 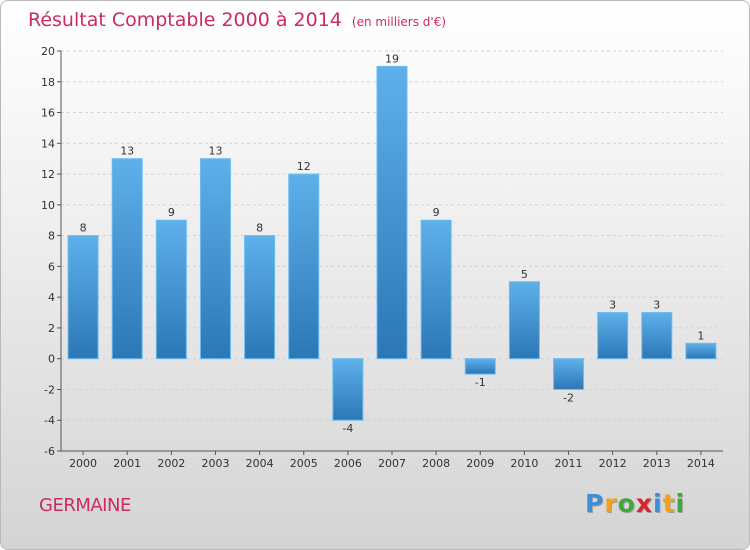 I want to click on chart-title-text: Résultat Comptable 2000 à 2014, so click(x=185, y=20).